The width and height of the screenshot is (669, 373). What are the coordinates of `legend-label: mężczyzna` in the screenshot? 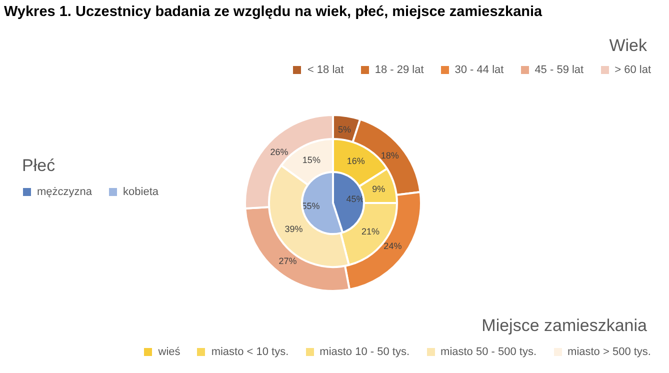 It's located at (64, 192).